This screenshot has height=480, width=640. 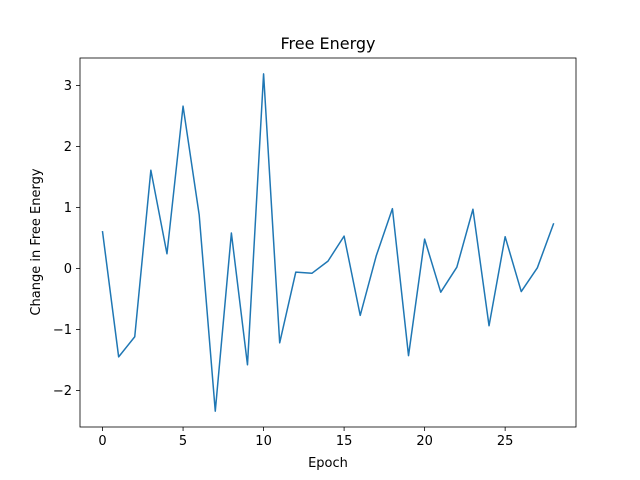 I want to click on y-tick-label: 3, so click(x=68, y=86).